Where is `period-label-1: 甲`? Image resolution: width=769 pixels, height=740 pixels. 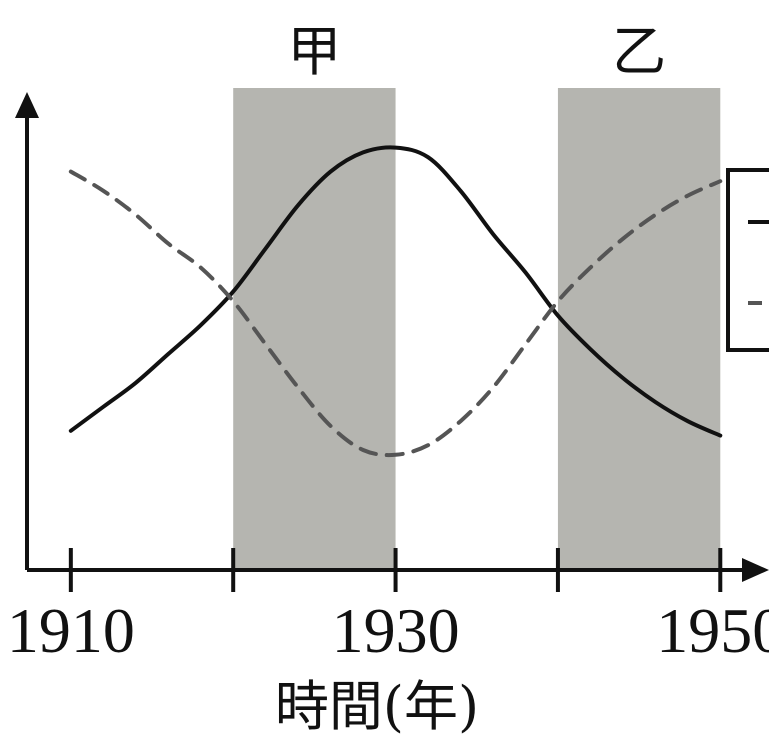
period-label-1: 甲 is located at coordinates (314, 51).